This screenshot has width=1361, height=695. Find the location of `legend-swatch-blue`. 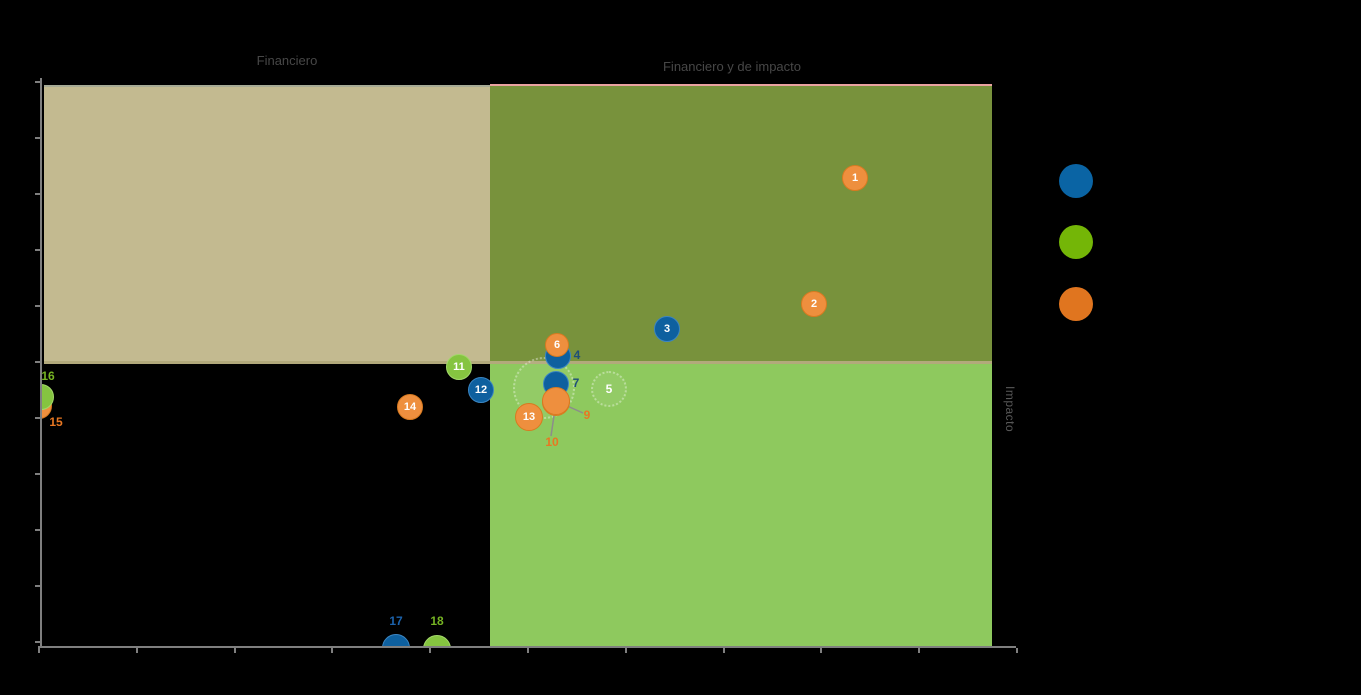

legend-swatch-blue is located at coordinates (1076, 181).